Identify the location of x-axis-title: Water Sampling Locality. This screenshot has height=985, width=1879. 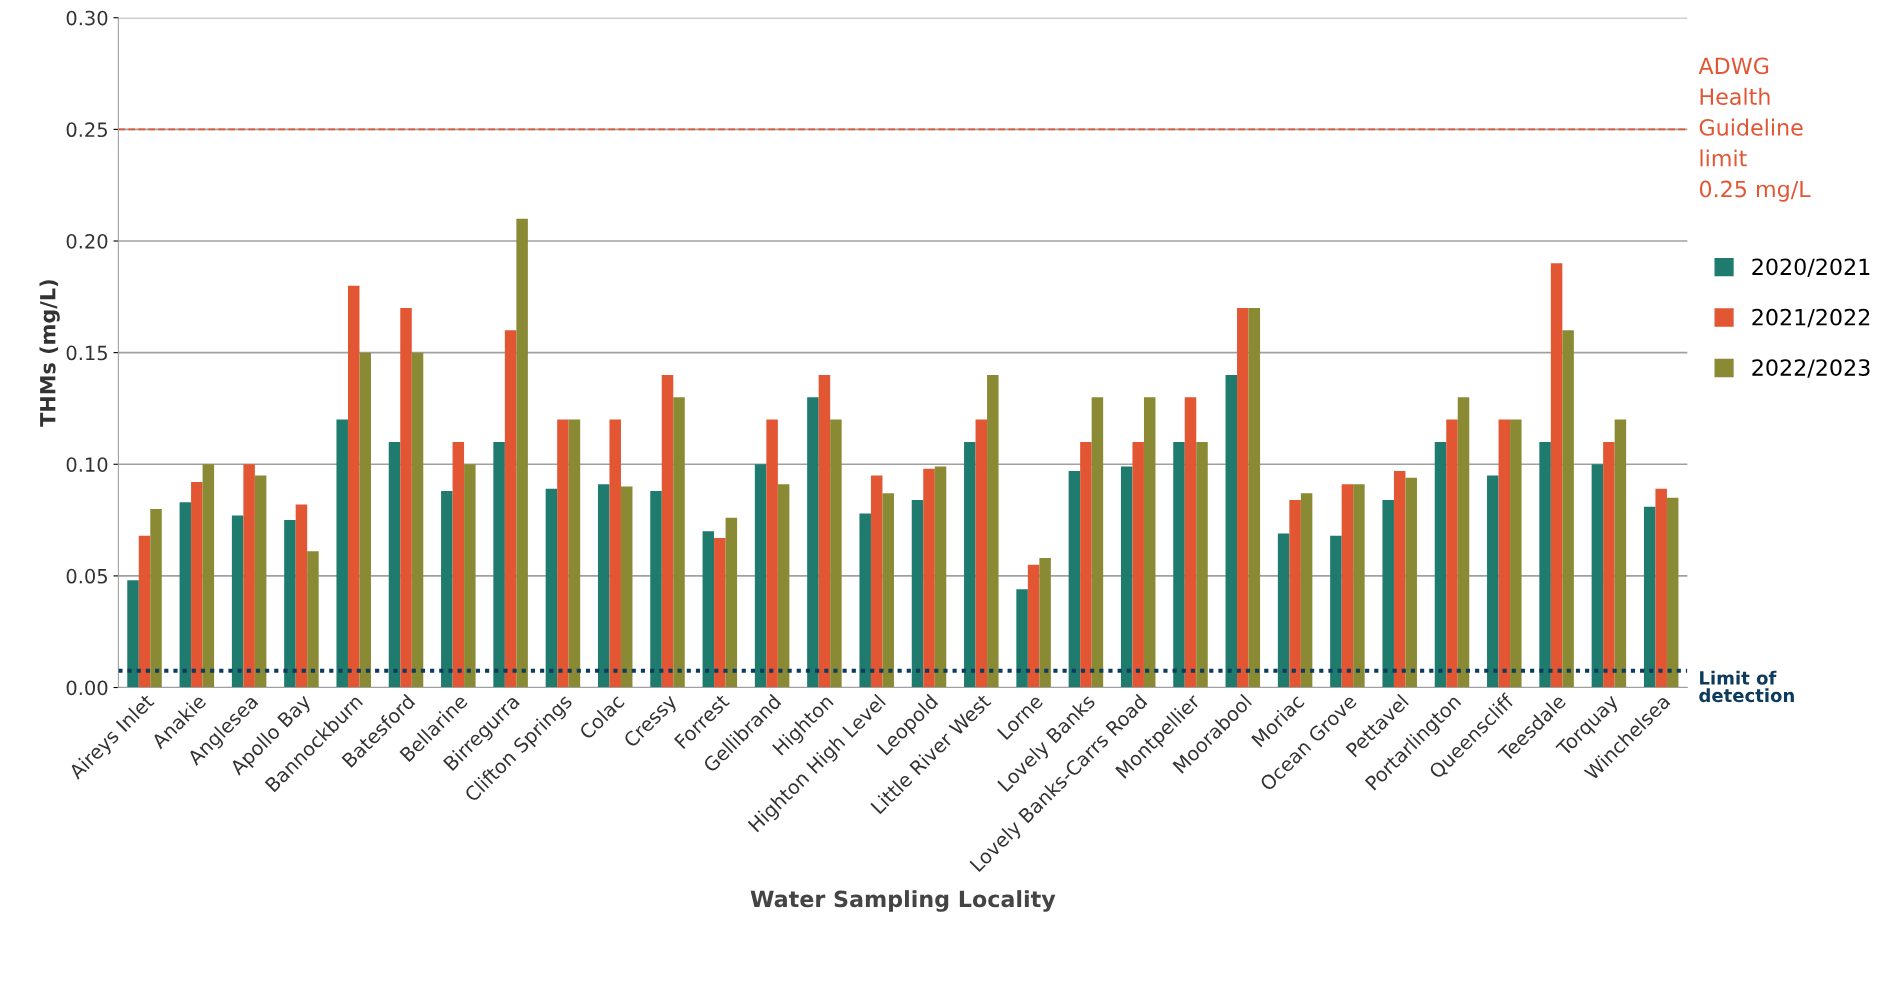
(903, 901).